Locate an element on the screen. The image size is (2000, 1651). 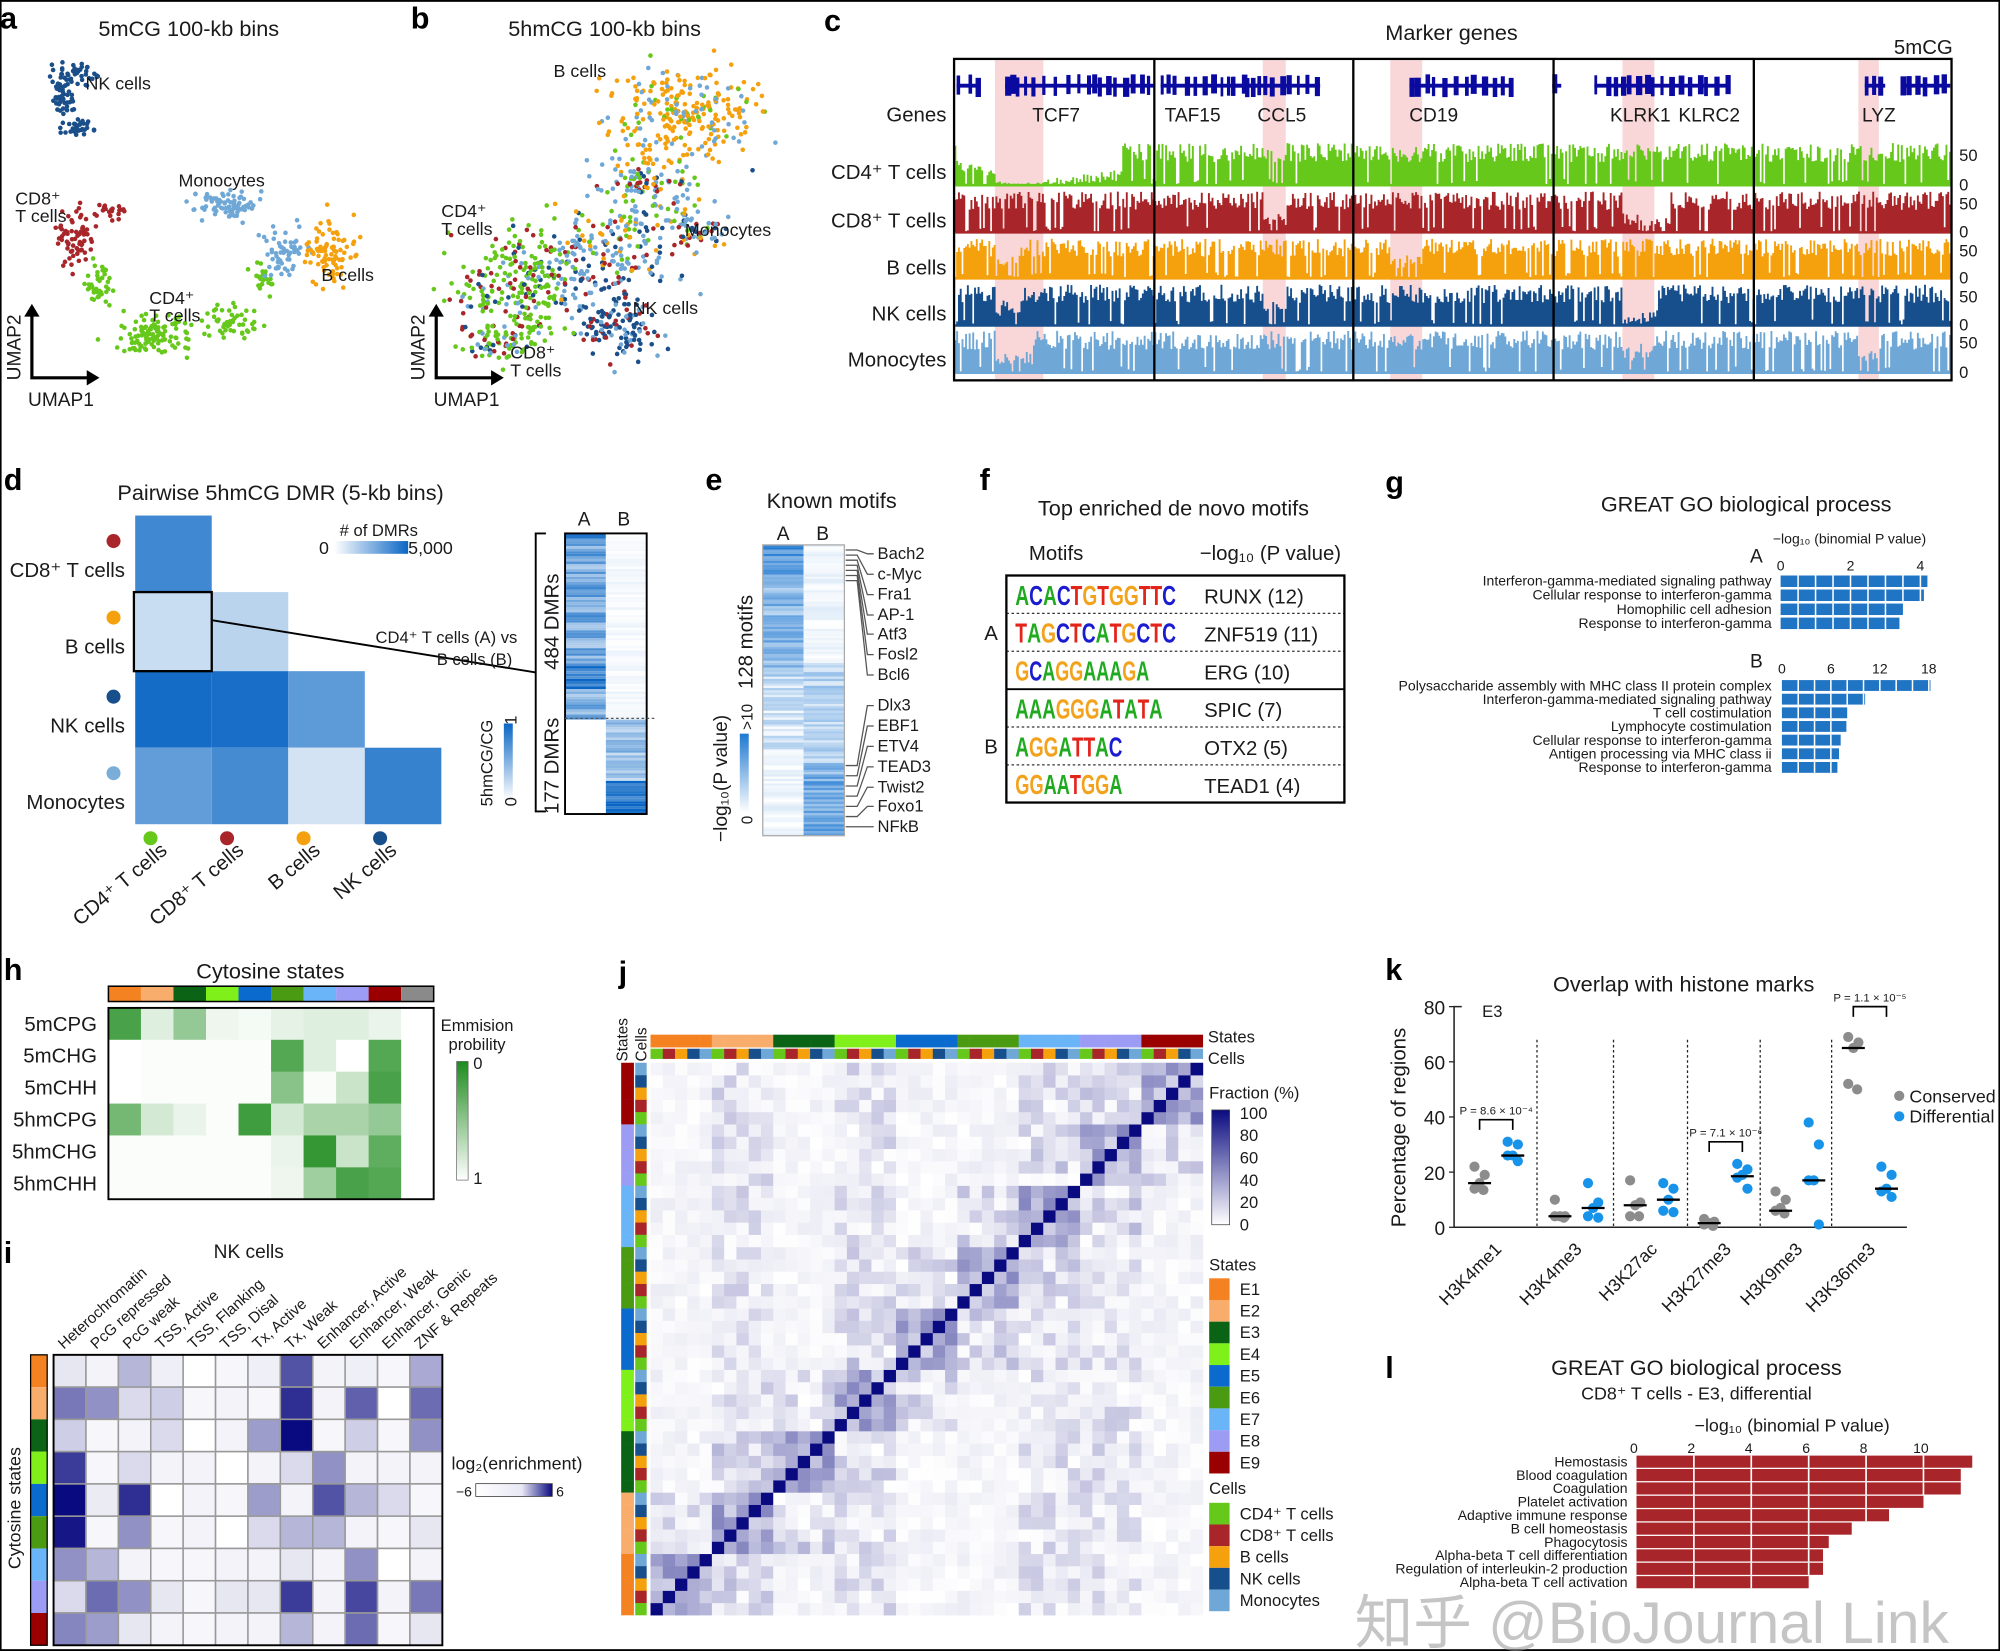
exon is located at coordinates (1232, 86).